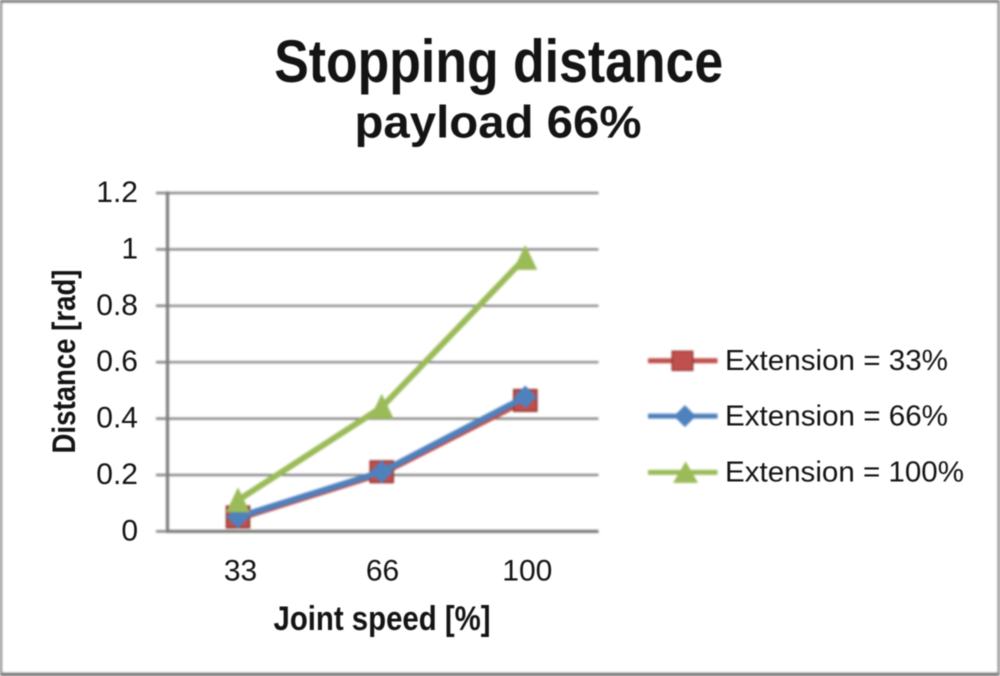 The width and height of the screenshot is (1000, 676). Describe the element at coordinates (836, 416) in the screenshot. I see `svg-text: Extension = 66%` at that location.